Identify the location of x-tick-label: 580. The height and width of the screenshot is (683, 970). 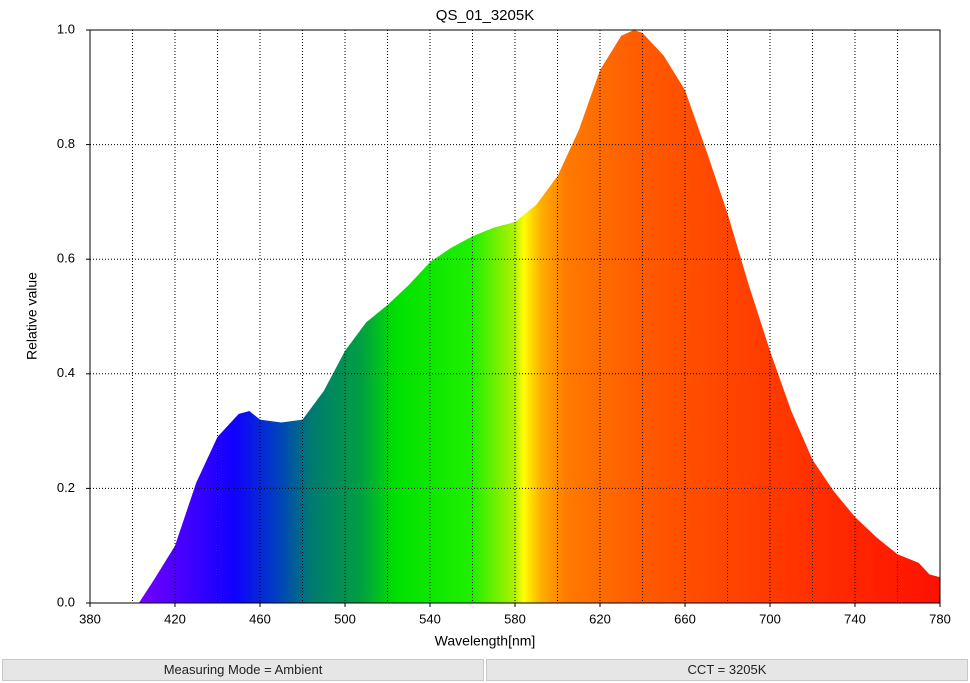
(515, 618).